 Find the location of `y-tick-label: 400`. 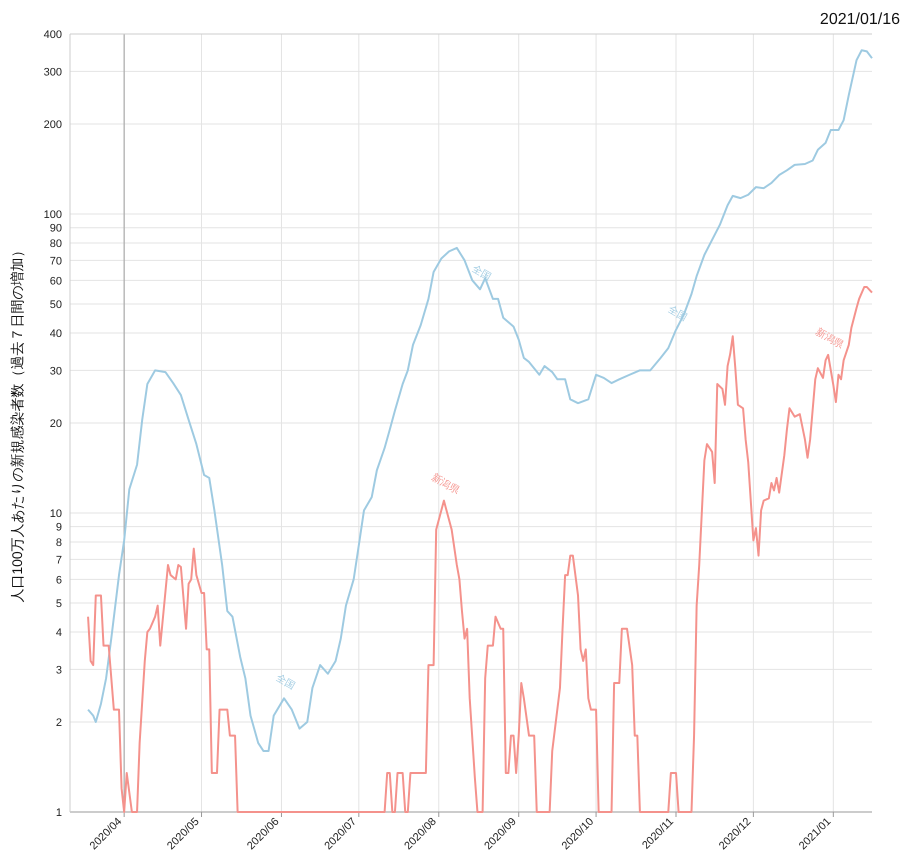

y-tick-label: 400 is located at coordinates (53, 35).